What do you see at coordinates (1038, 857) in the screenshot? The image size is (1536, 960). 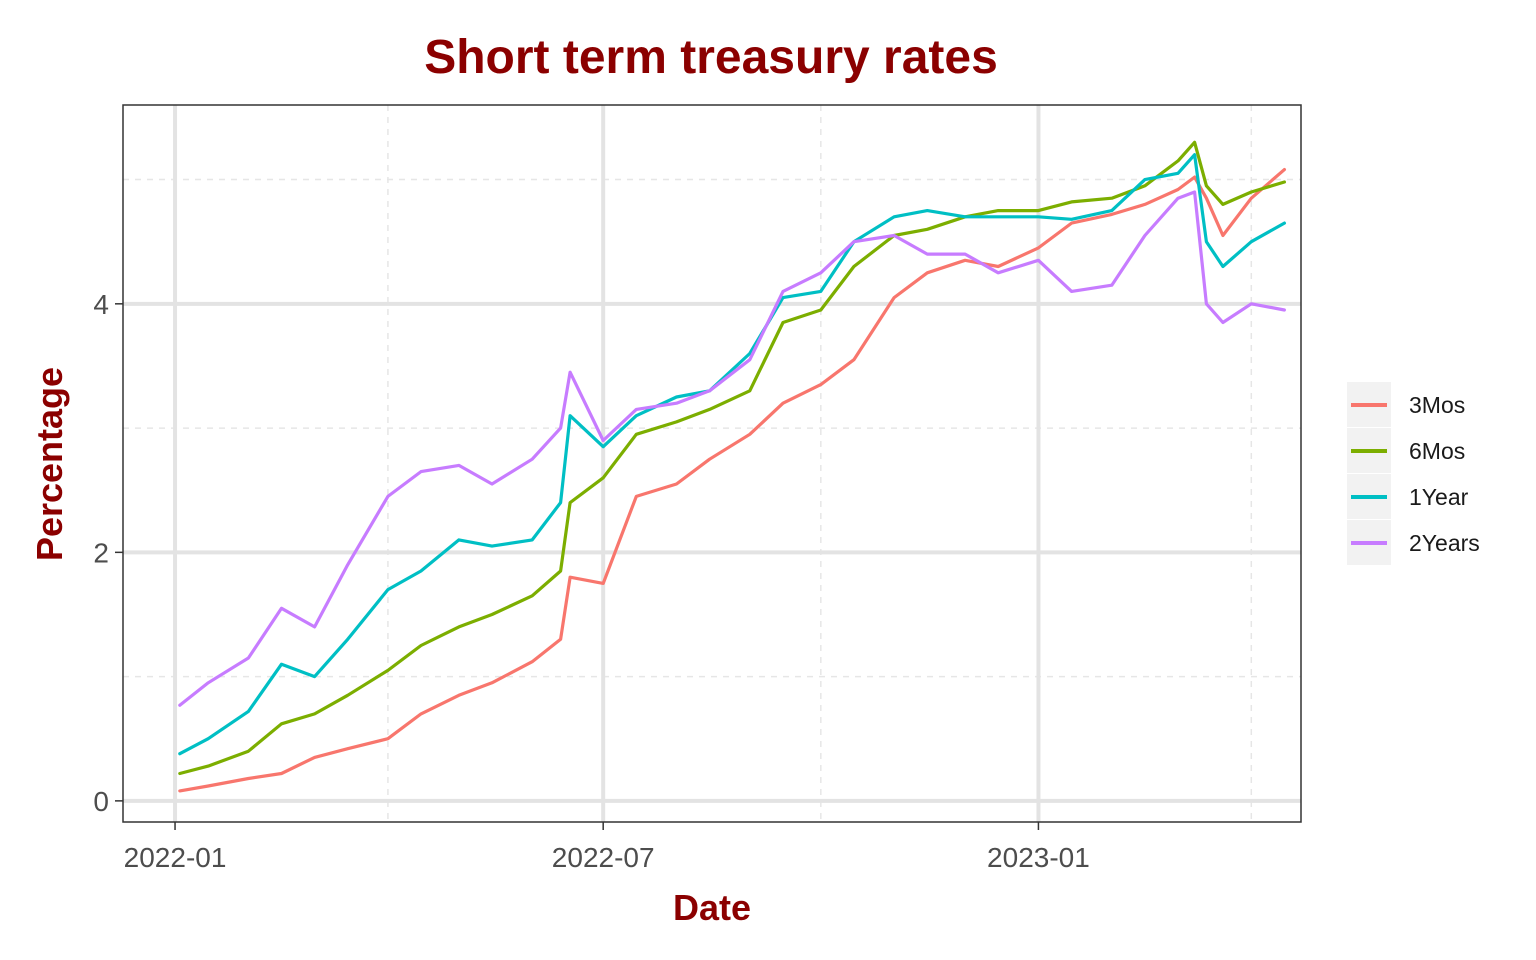 I see `x-tick-label: 2023-01` at bounding box center [1038, 857].